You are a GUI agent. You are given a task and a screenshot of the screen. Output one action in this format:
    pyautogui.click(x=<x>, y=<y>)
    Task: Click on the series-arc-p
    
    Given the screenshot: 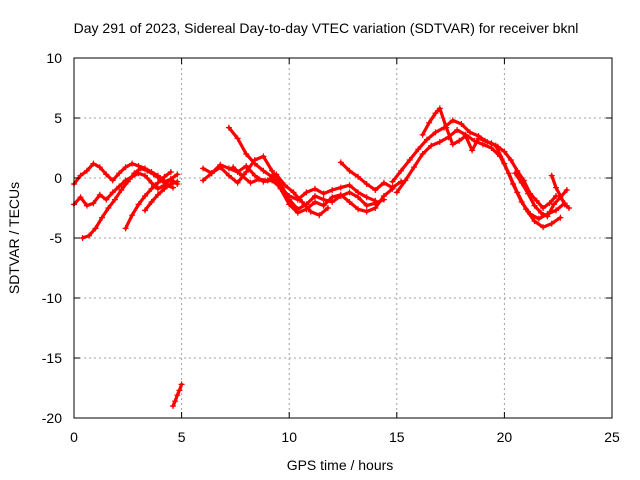 What is the action you would take?
    pyautogui.click(x=560, y=191)
    